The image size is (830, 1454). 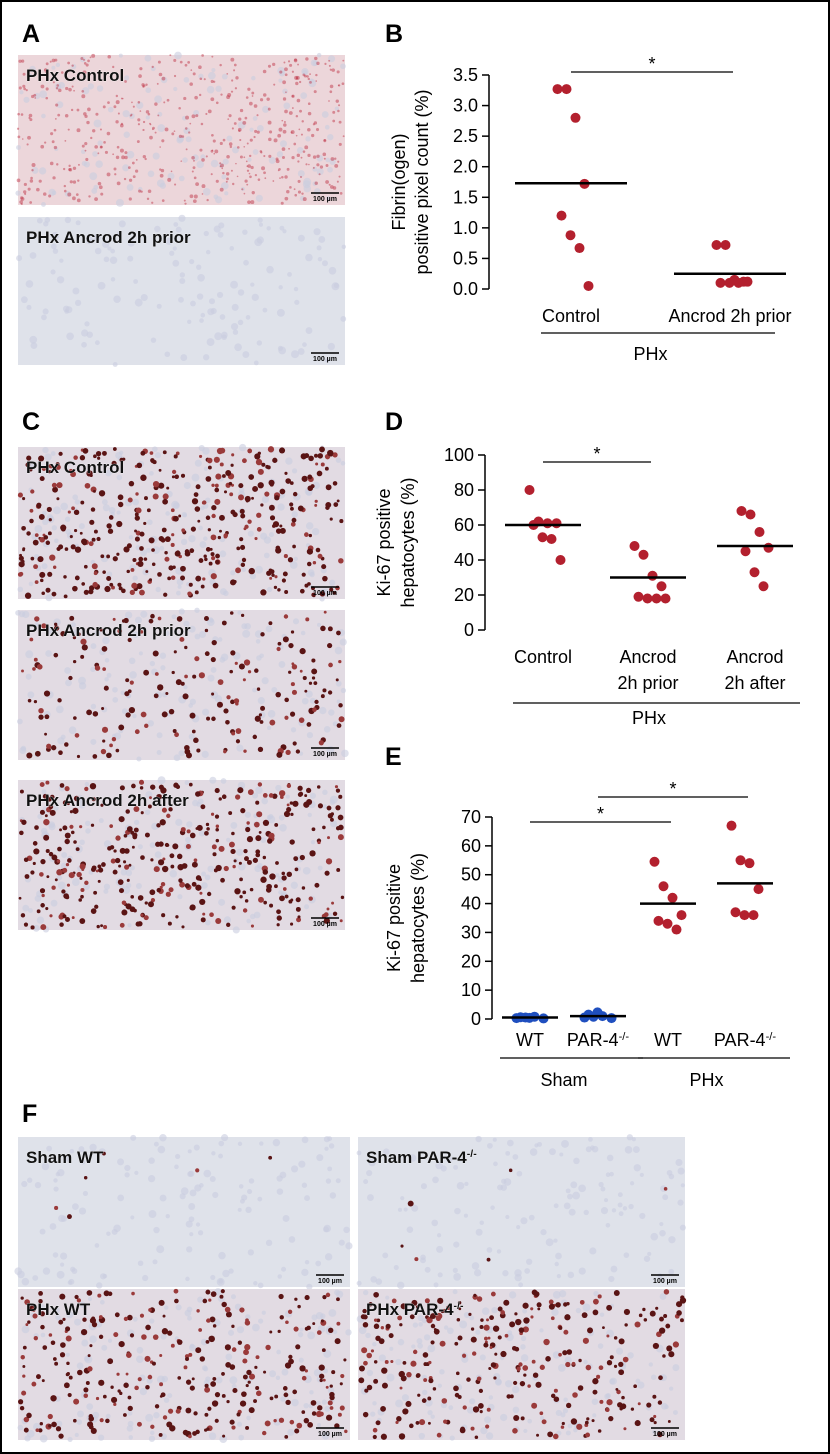 What do you see at coordinates (471, 875) in the screenshot?
I see `y-tick-label: 50` at bounding box center [471, 875].